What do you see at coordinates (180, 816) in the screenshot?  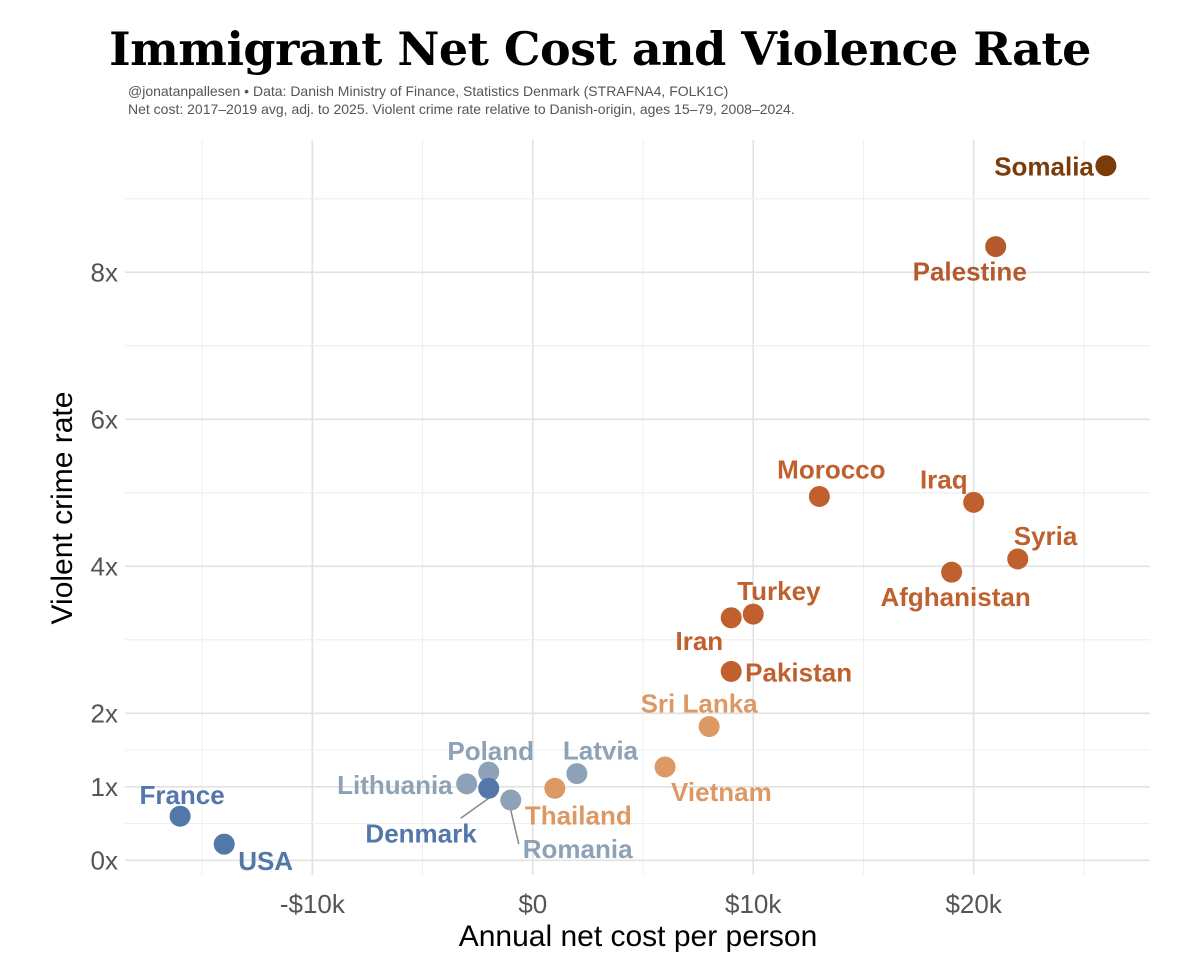 I see `point-france` at bounding box center [180, 816].